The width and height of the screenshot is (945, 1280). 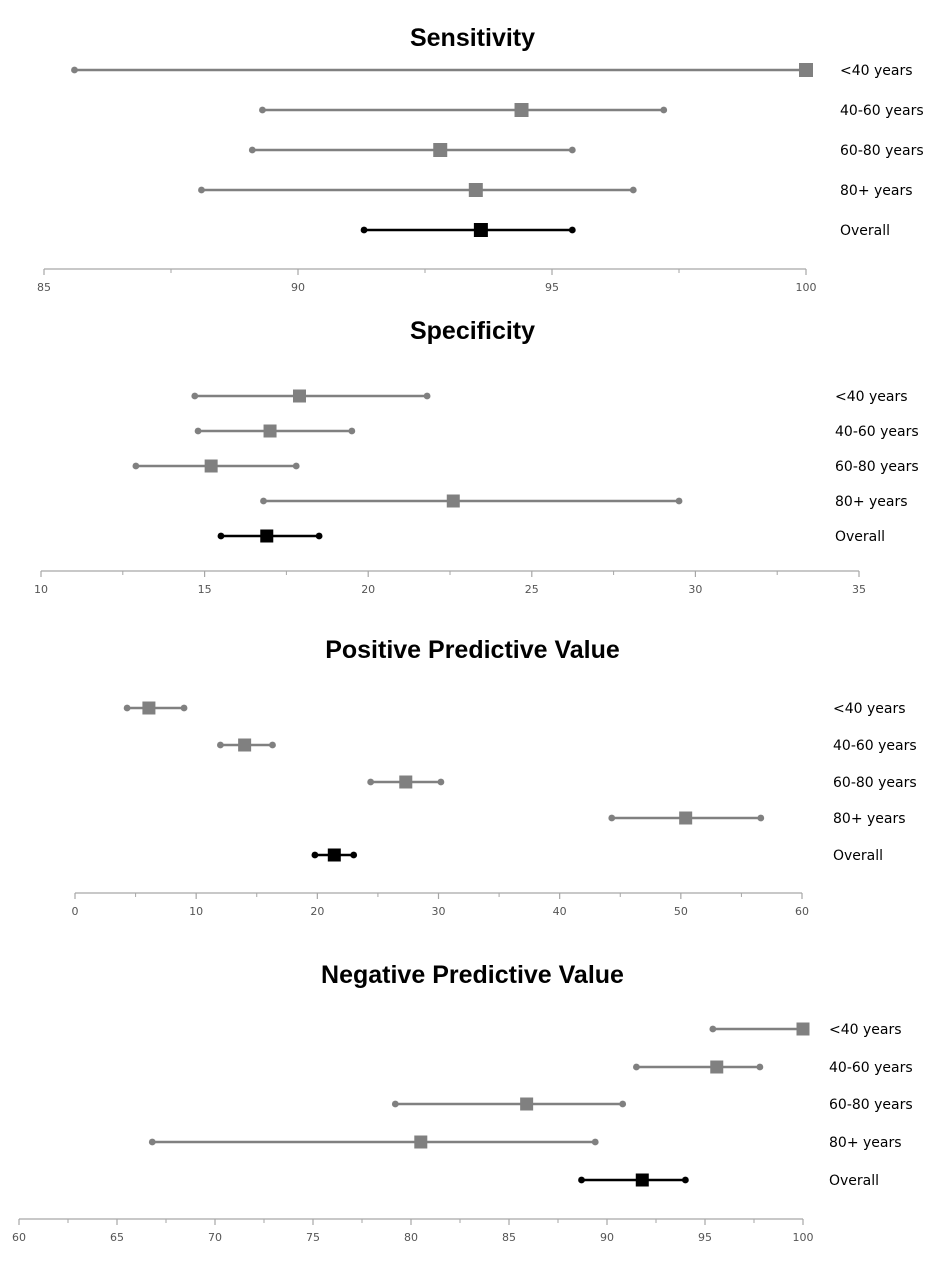 What do you see at coordinates (411, 1237) in the screenshot?
I see `x-tick-label: 80` at bounding box center [411, 1237].